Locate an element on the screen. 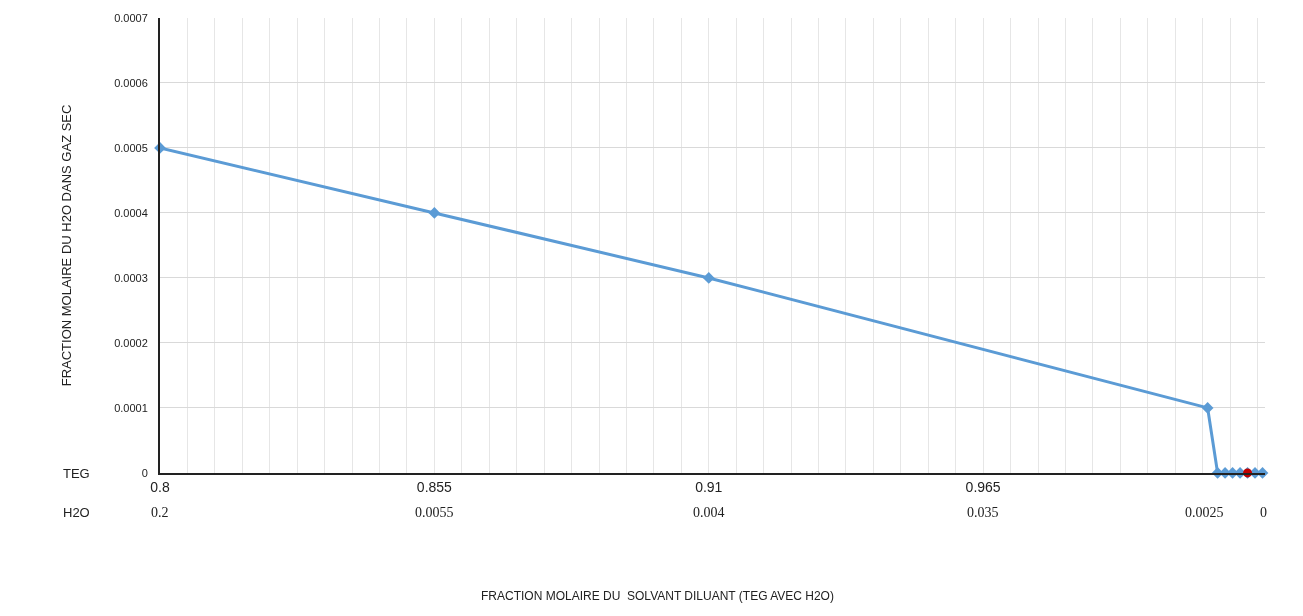 The height and width of the screenshot is (616, 1303). text: TEG is located at coordinates (76, 473).